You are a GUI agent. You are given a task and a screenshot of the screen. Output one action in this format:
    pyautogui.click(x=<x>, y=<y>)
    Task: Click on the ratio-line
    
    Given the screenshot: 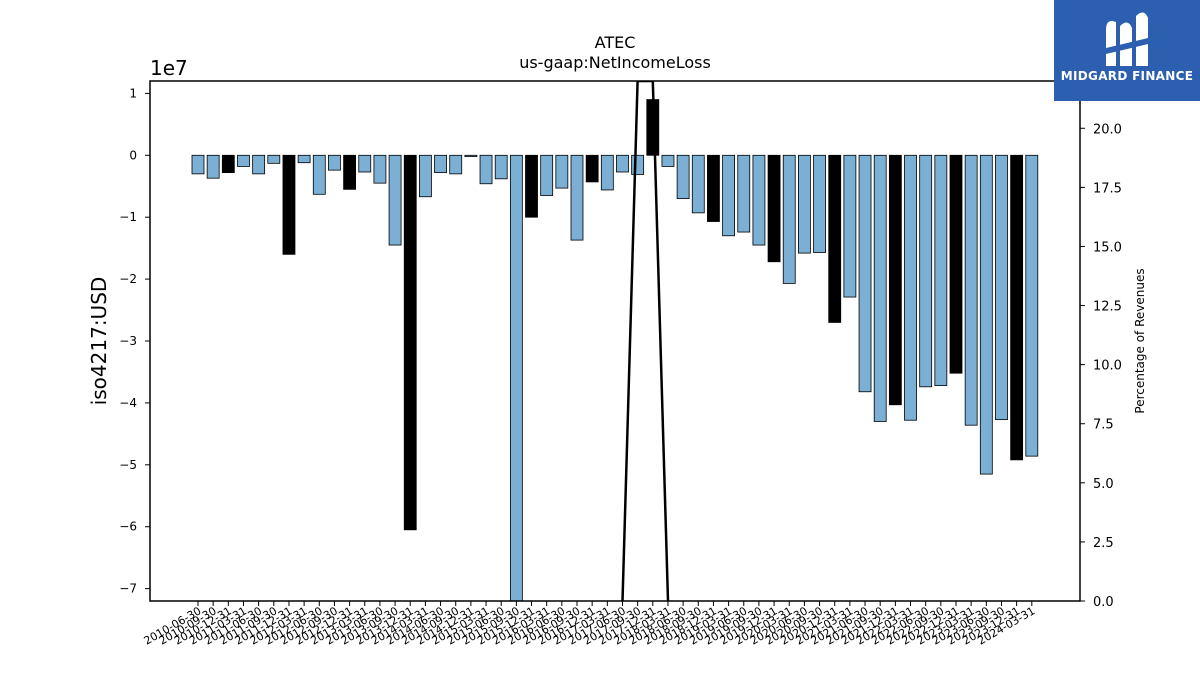 What is the action you would take?
    pyautogui.click(x=645, y=341)
    